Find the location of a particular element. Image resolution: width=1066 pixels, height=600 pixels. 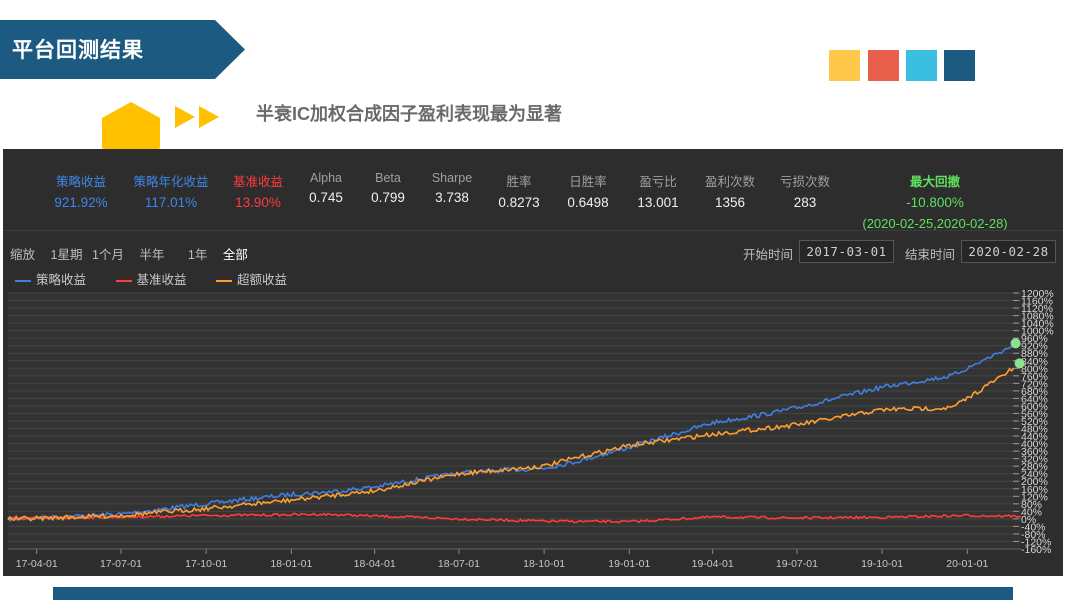

legend-label: 超额收益 is located at coordinates (262, 280).